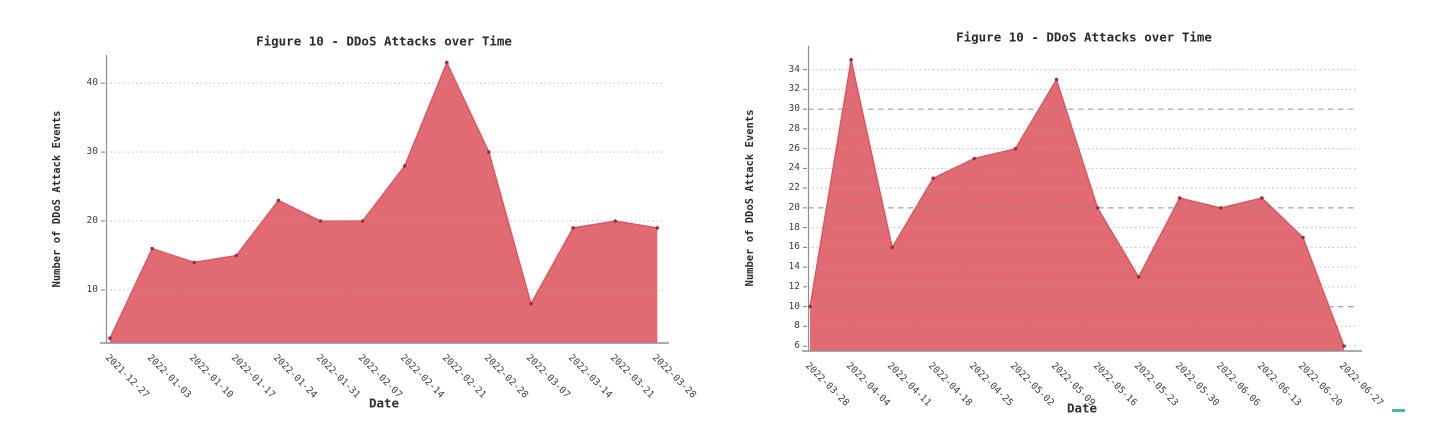 The height and width of the screenshot is (429, 1440). What do you see at coordinates (127, 376) in the screenshot?
I see `x-tick-label: 2021-12-27` at bounding box center [127, 376].